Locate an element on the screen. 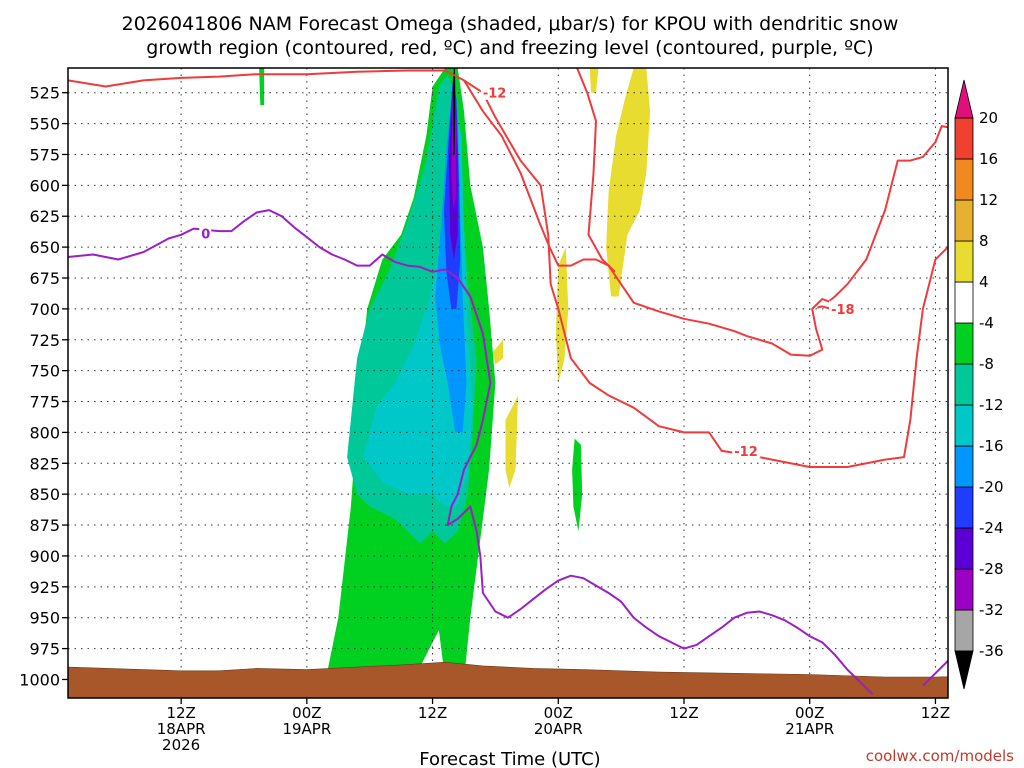 This screenshot has width=1024, height=768. y-tick-label-650: 650 is located at coordinates (44, 247).